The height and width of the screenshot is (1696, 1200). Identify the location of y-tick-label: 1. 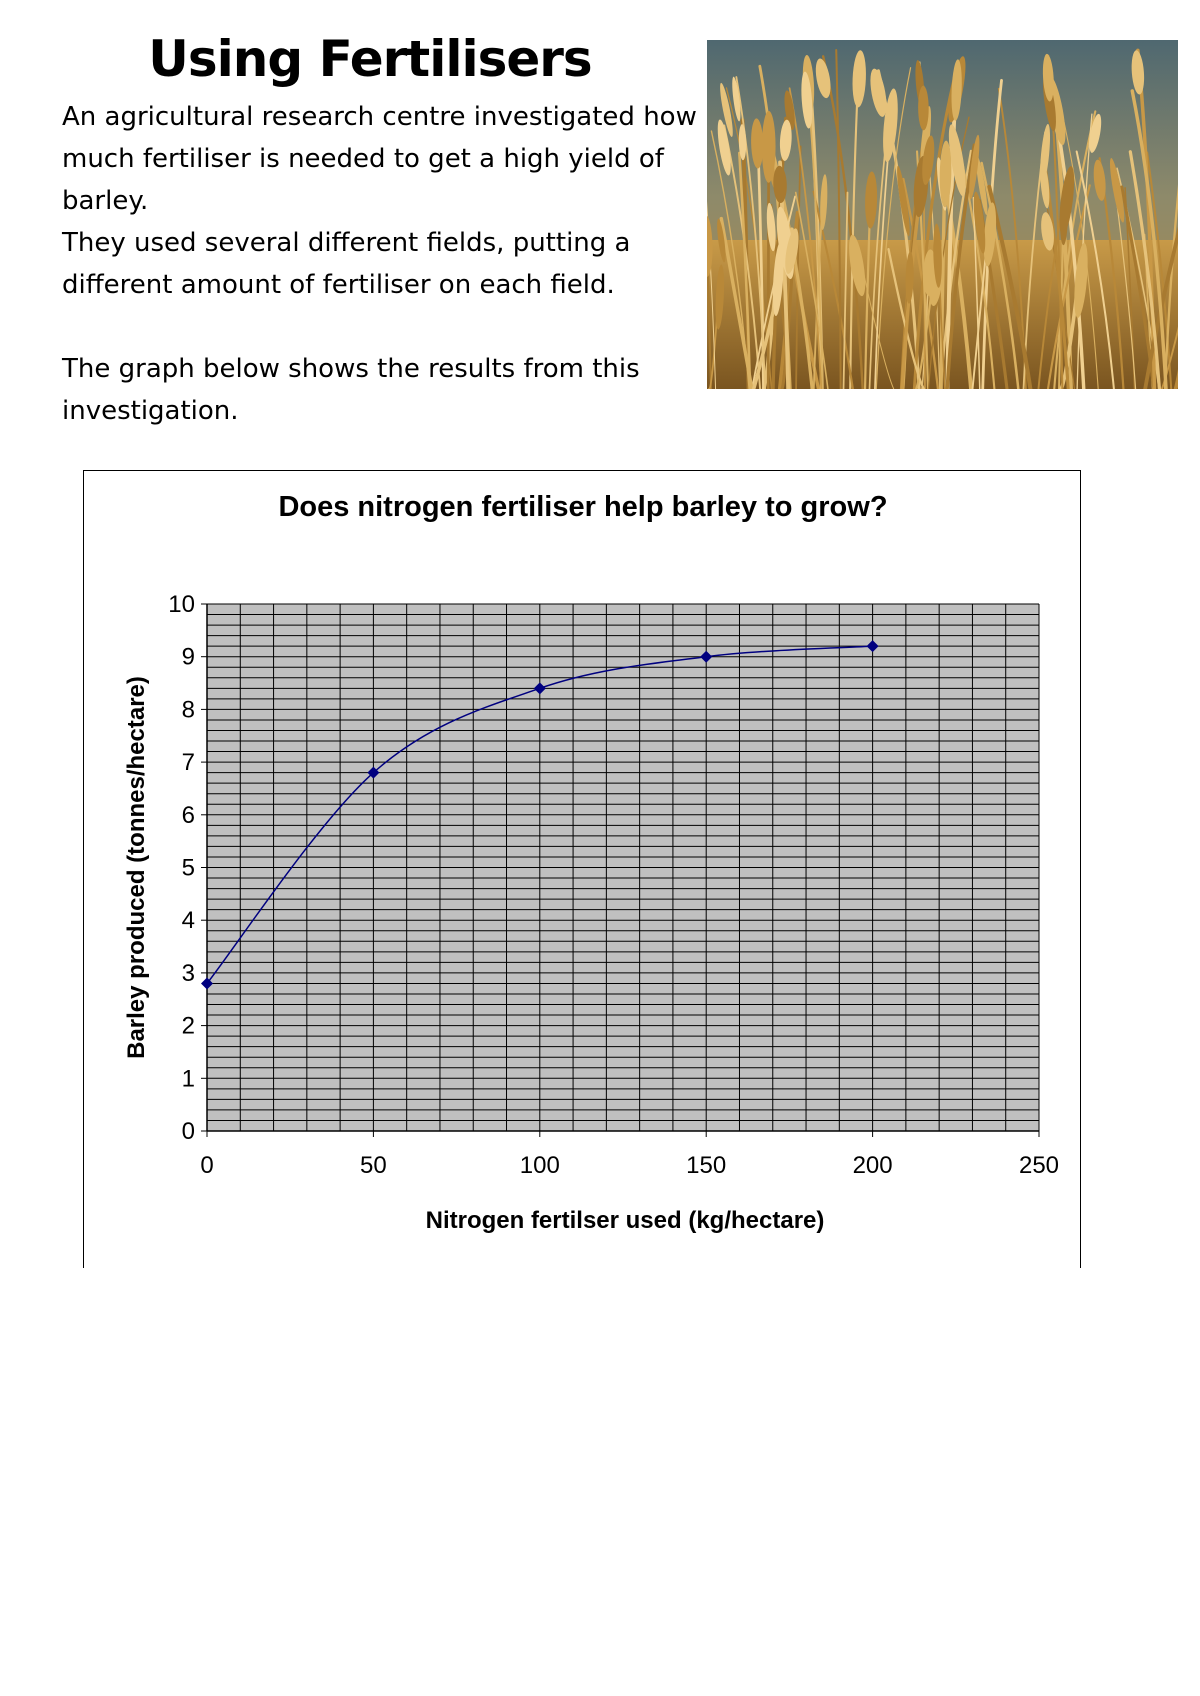
(188, 1078).